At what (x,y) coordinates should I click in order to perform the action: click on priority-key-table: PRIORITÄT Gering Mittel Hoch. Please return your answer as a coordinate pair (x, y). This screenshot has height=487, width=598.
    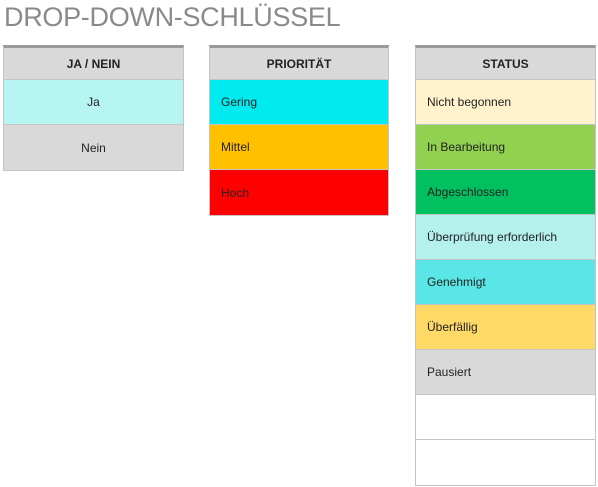
    Looking at the image, I should click on (299, 130).